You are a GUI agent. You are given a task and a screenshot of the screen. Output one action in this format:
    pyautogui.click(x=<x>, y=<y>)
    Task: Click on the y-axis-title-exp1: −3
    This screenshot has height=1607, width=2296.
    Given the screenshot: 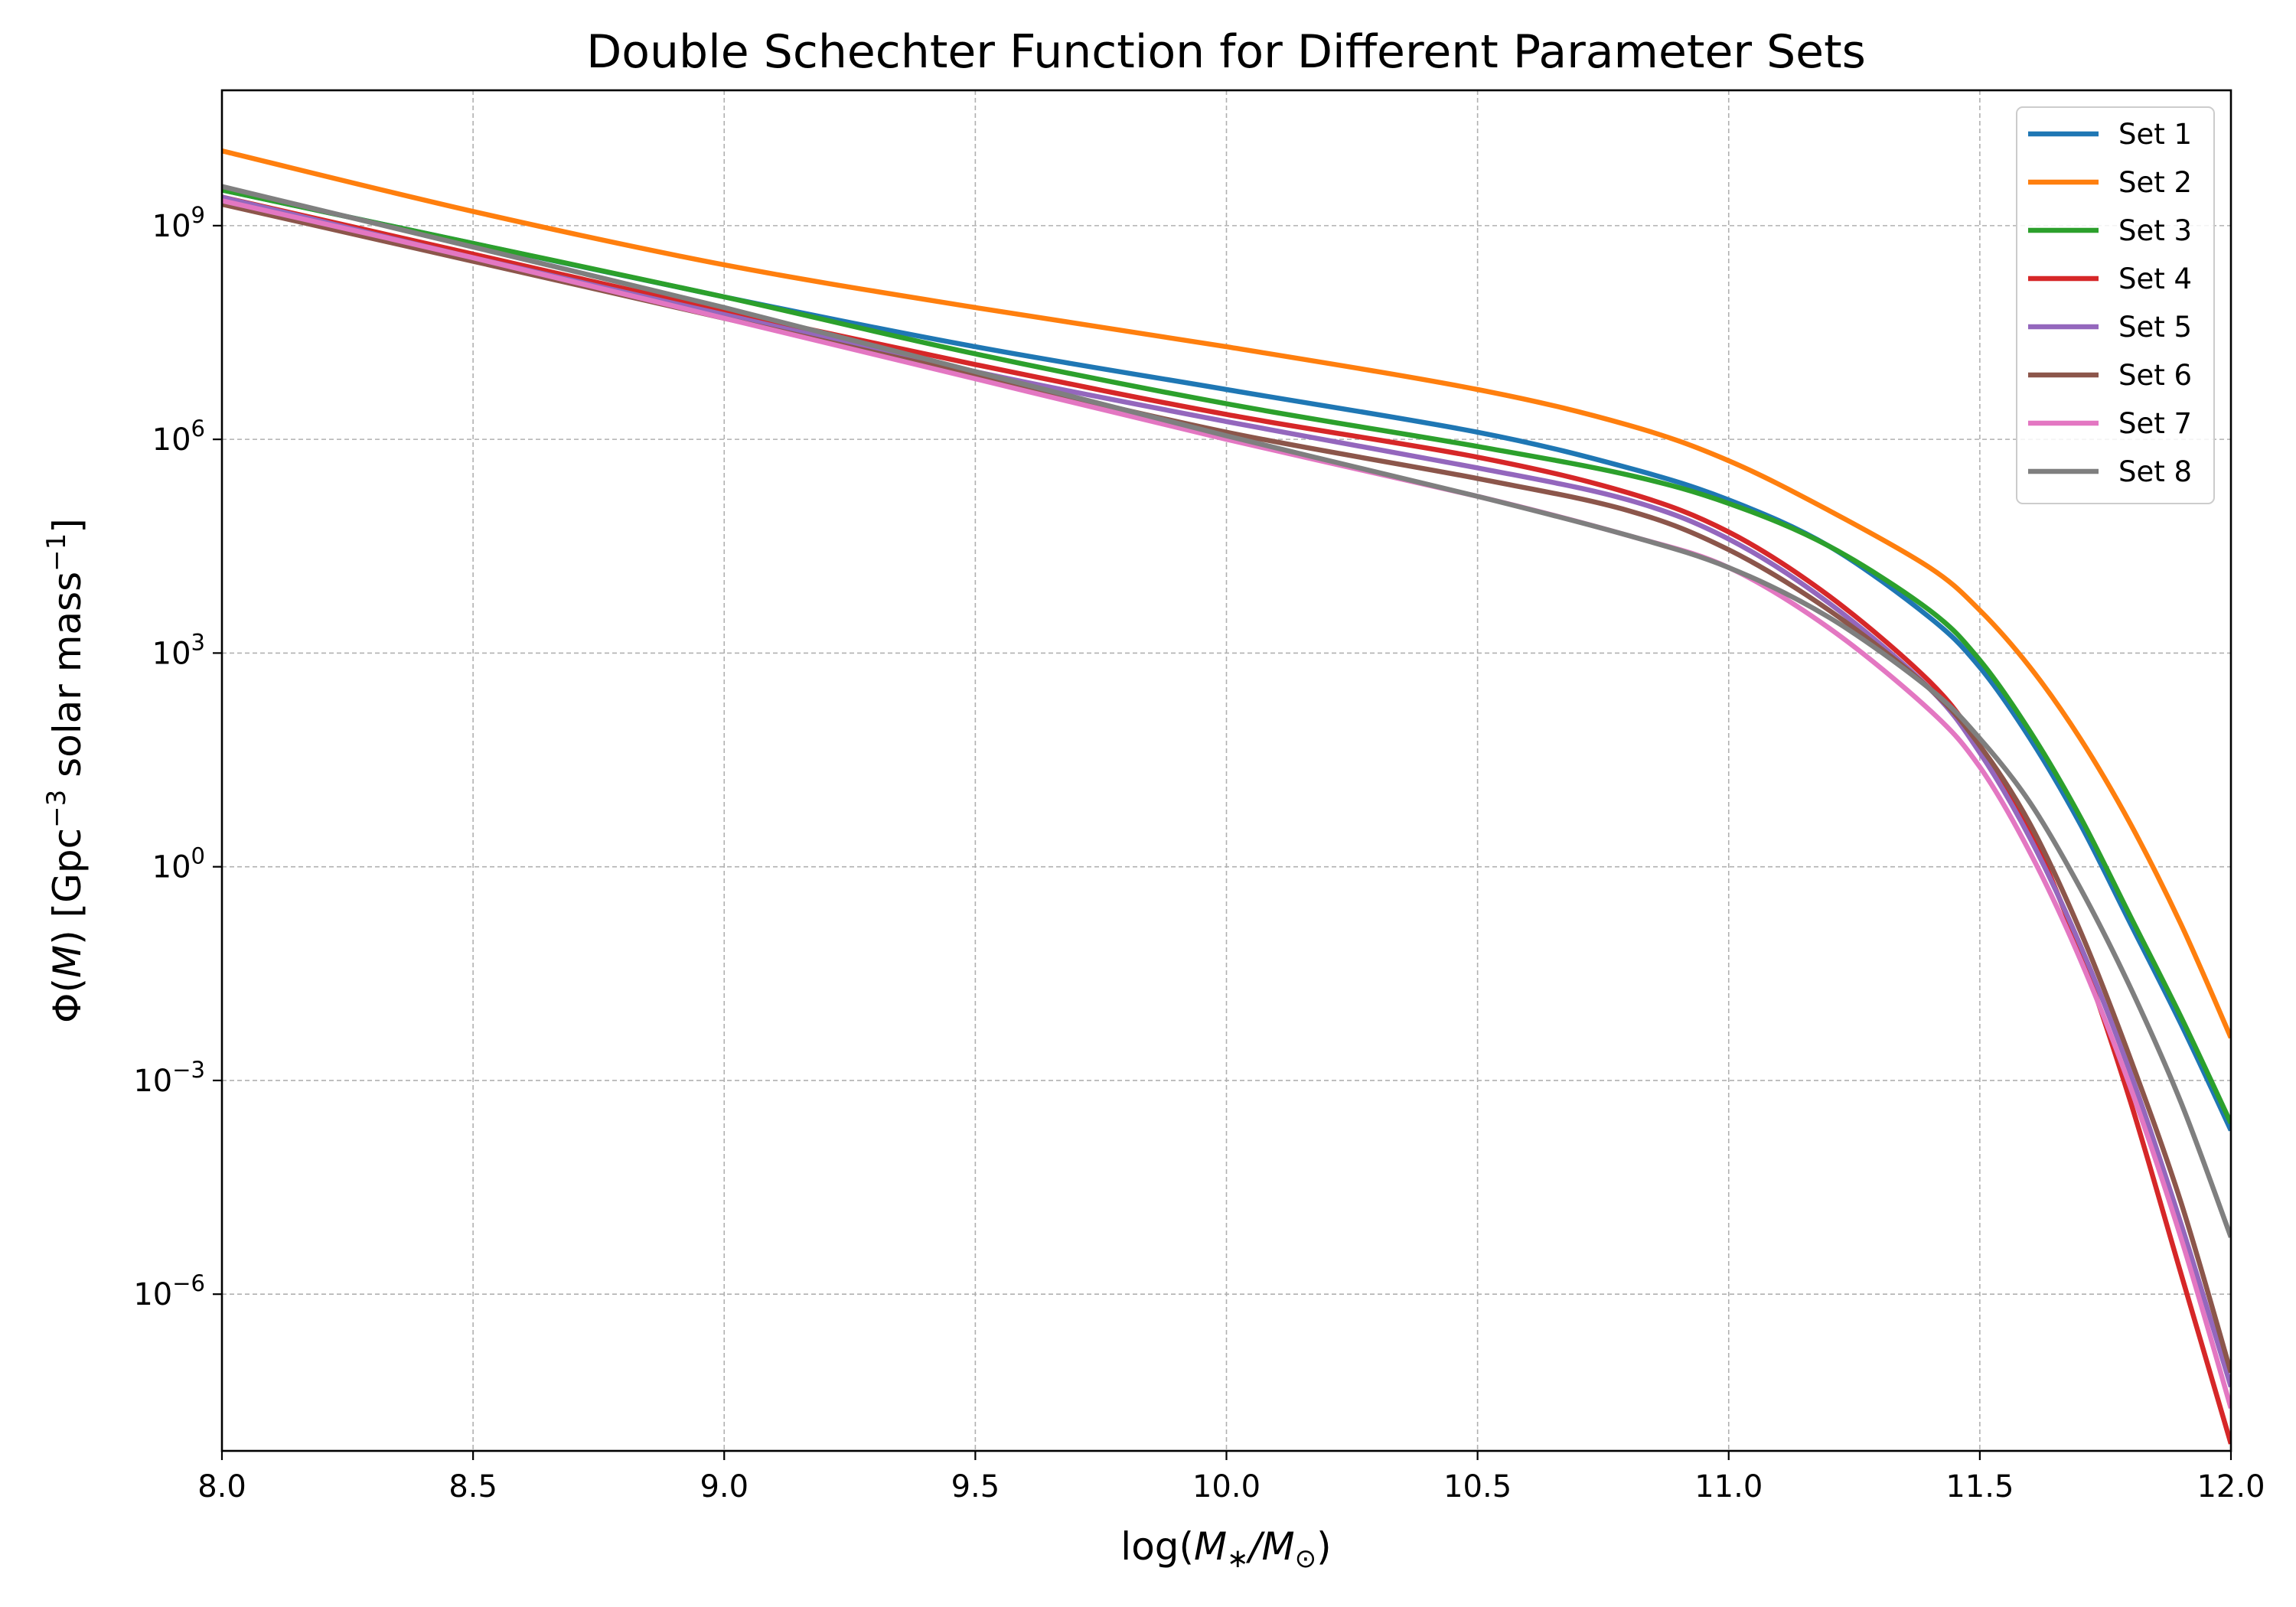 What is the action you would take?
    pyautogui.click(x=56, y=809)
    